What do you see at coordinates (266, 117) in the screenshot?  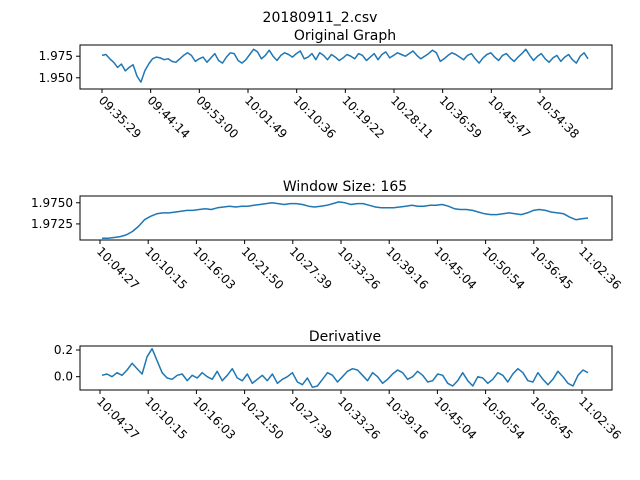 I see `x-tick-label: 10:01:49` at bounding box center [266, 117].